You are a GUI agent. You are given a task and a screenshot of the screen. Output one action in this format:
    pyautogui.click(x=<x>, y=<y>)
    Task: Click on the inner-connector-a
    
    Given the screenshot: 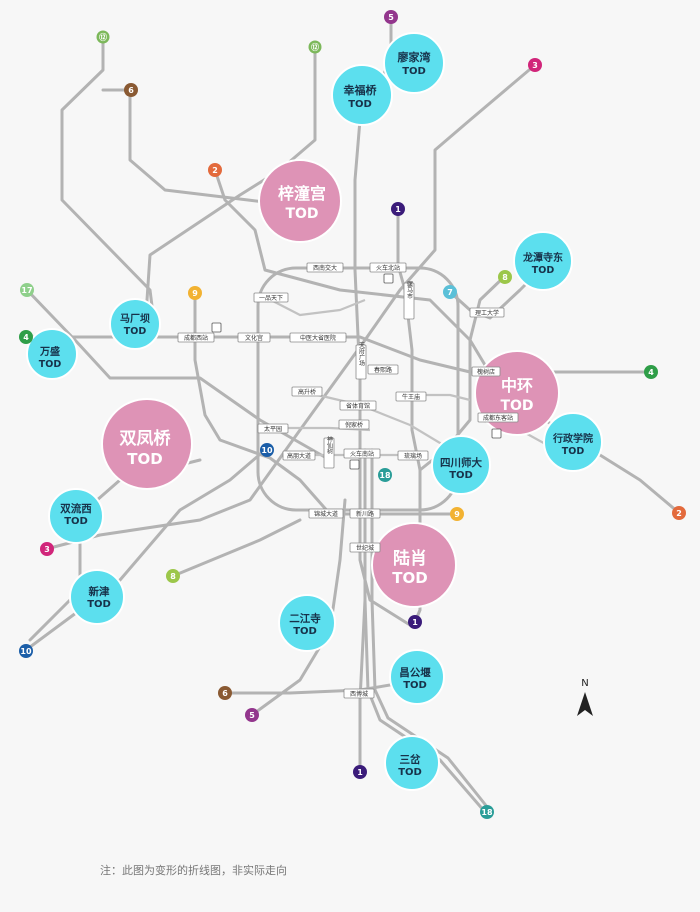 What is the action you would take?
    pyautogui.click(x=315, y=306)
    